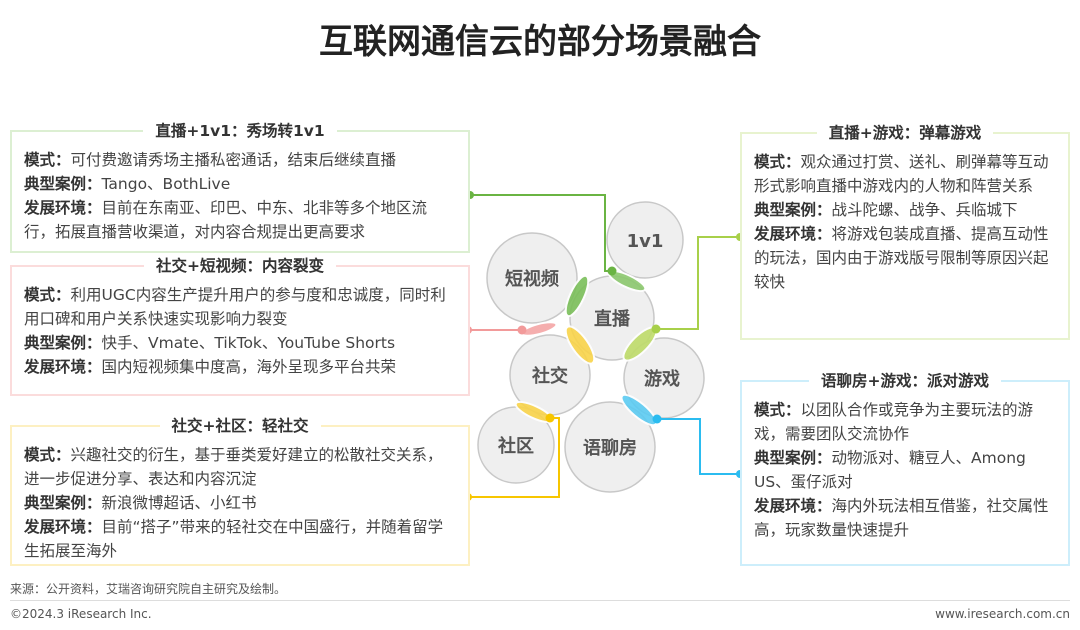  What do you see at coordinates (577, 296) in the screenshot?
I see `overlap-shortvideo-live` at bounding box center [577, 296].